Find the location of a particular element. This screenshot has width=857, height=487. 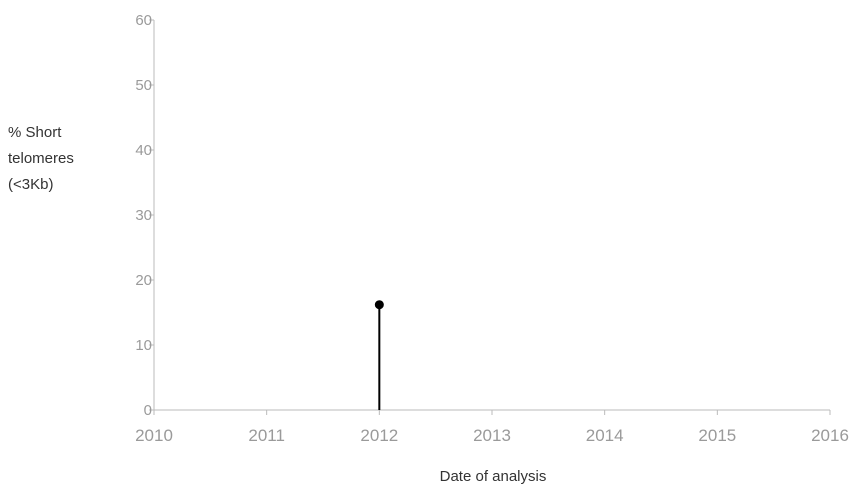

y-axis-title-line-1: % Short is located at coordinates (35, 132).